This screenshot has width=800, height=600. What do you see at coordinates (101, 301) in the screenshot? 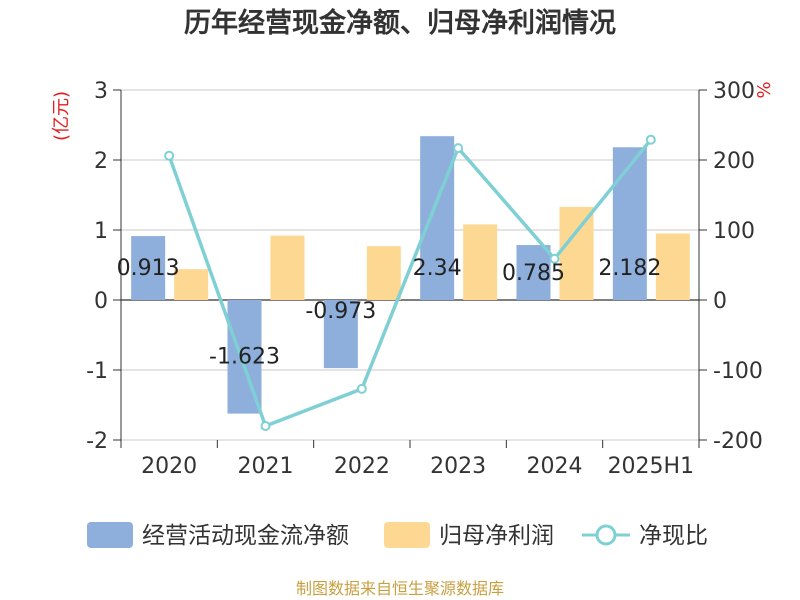
I see `left-tick-label: 0` at bounding box center [101, 301].